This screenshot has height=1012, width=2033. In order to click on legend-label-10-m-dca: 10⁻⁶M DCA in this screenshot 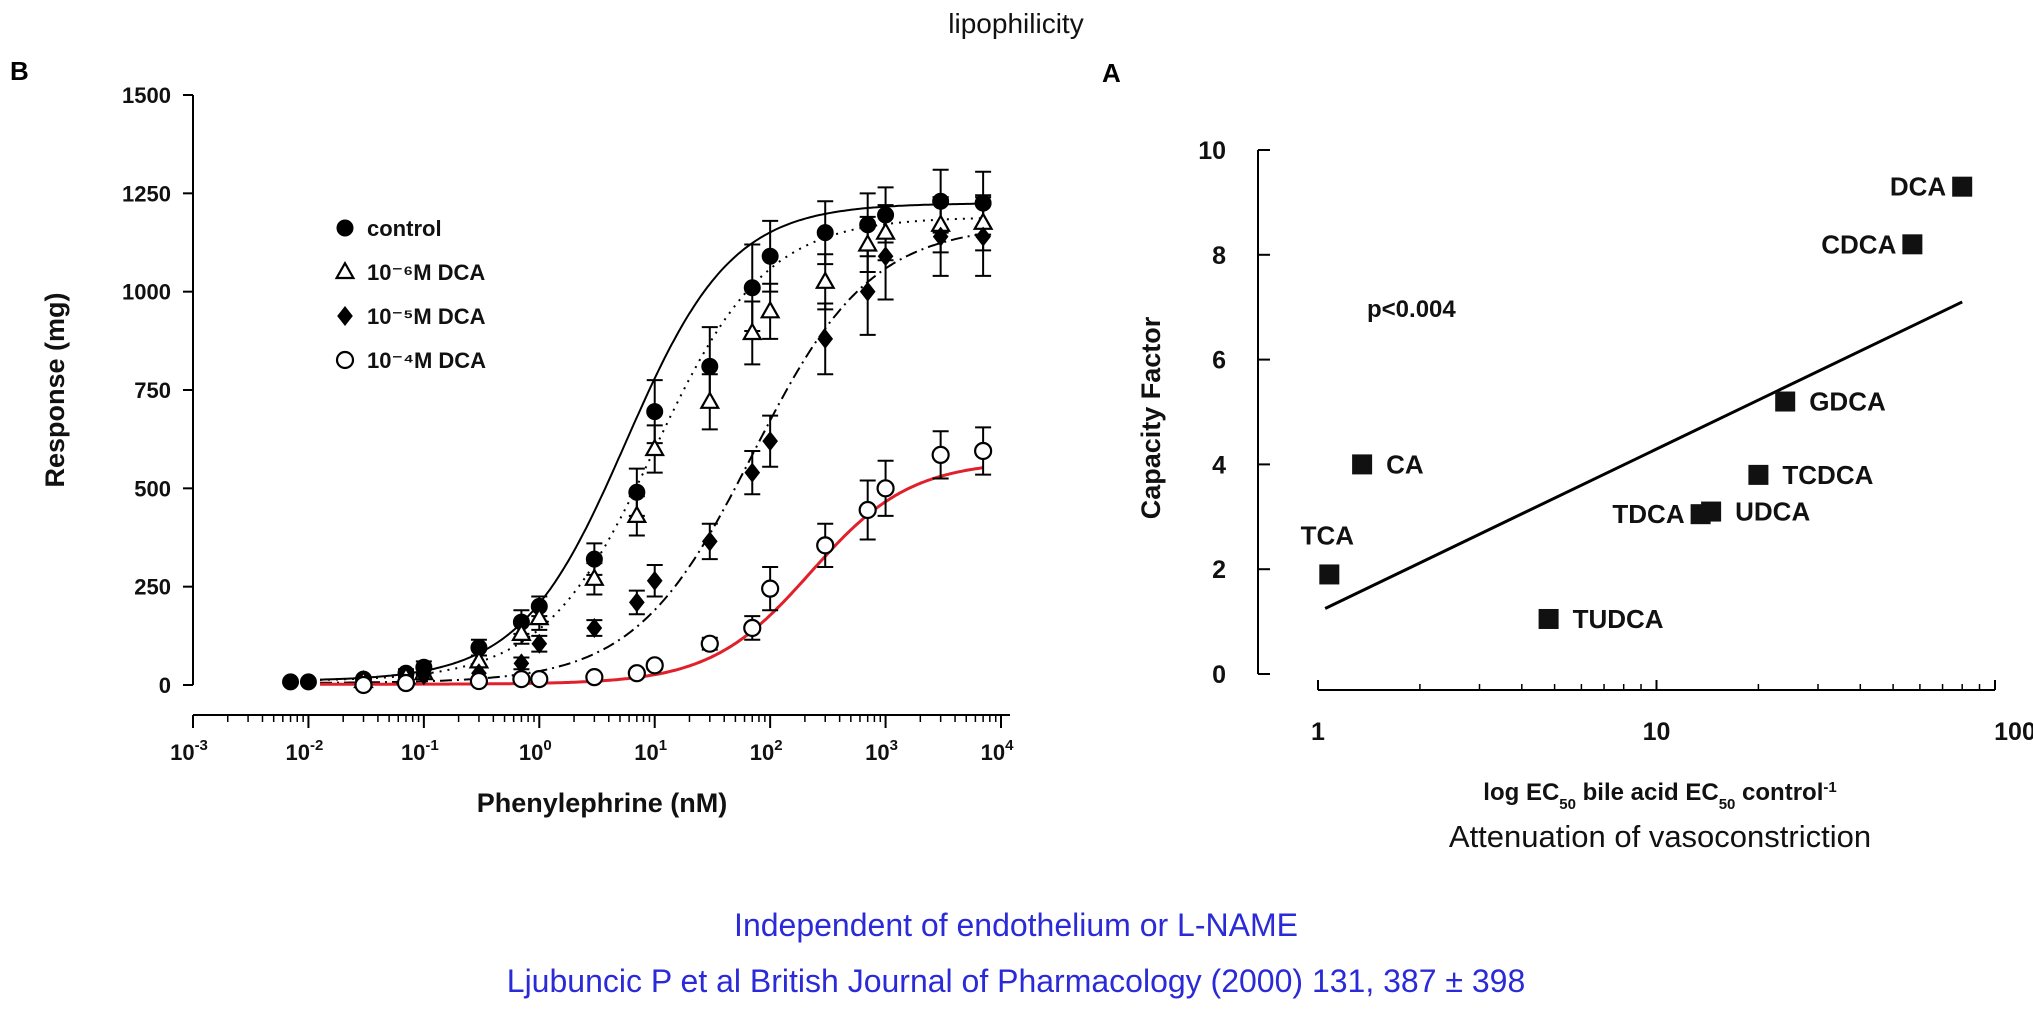, I will do `click(426, 272)`.